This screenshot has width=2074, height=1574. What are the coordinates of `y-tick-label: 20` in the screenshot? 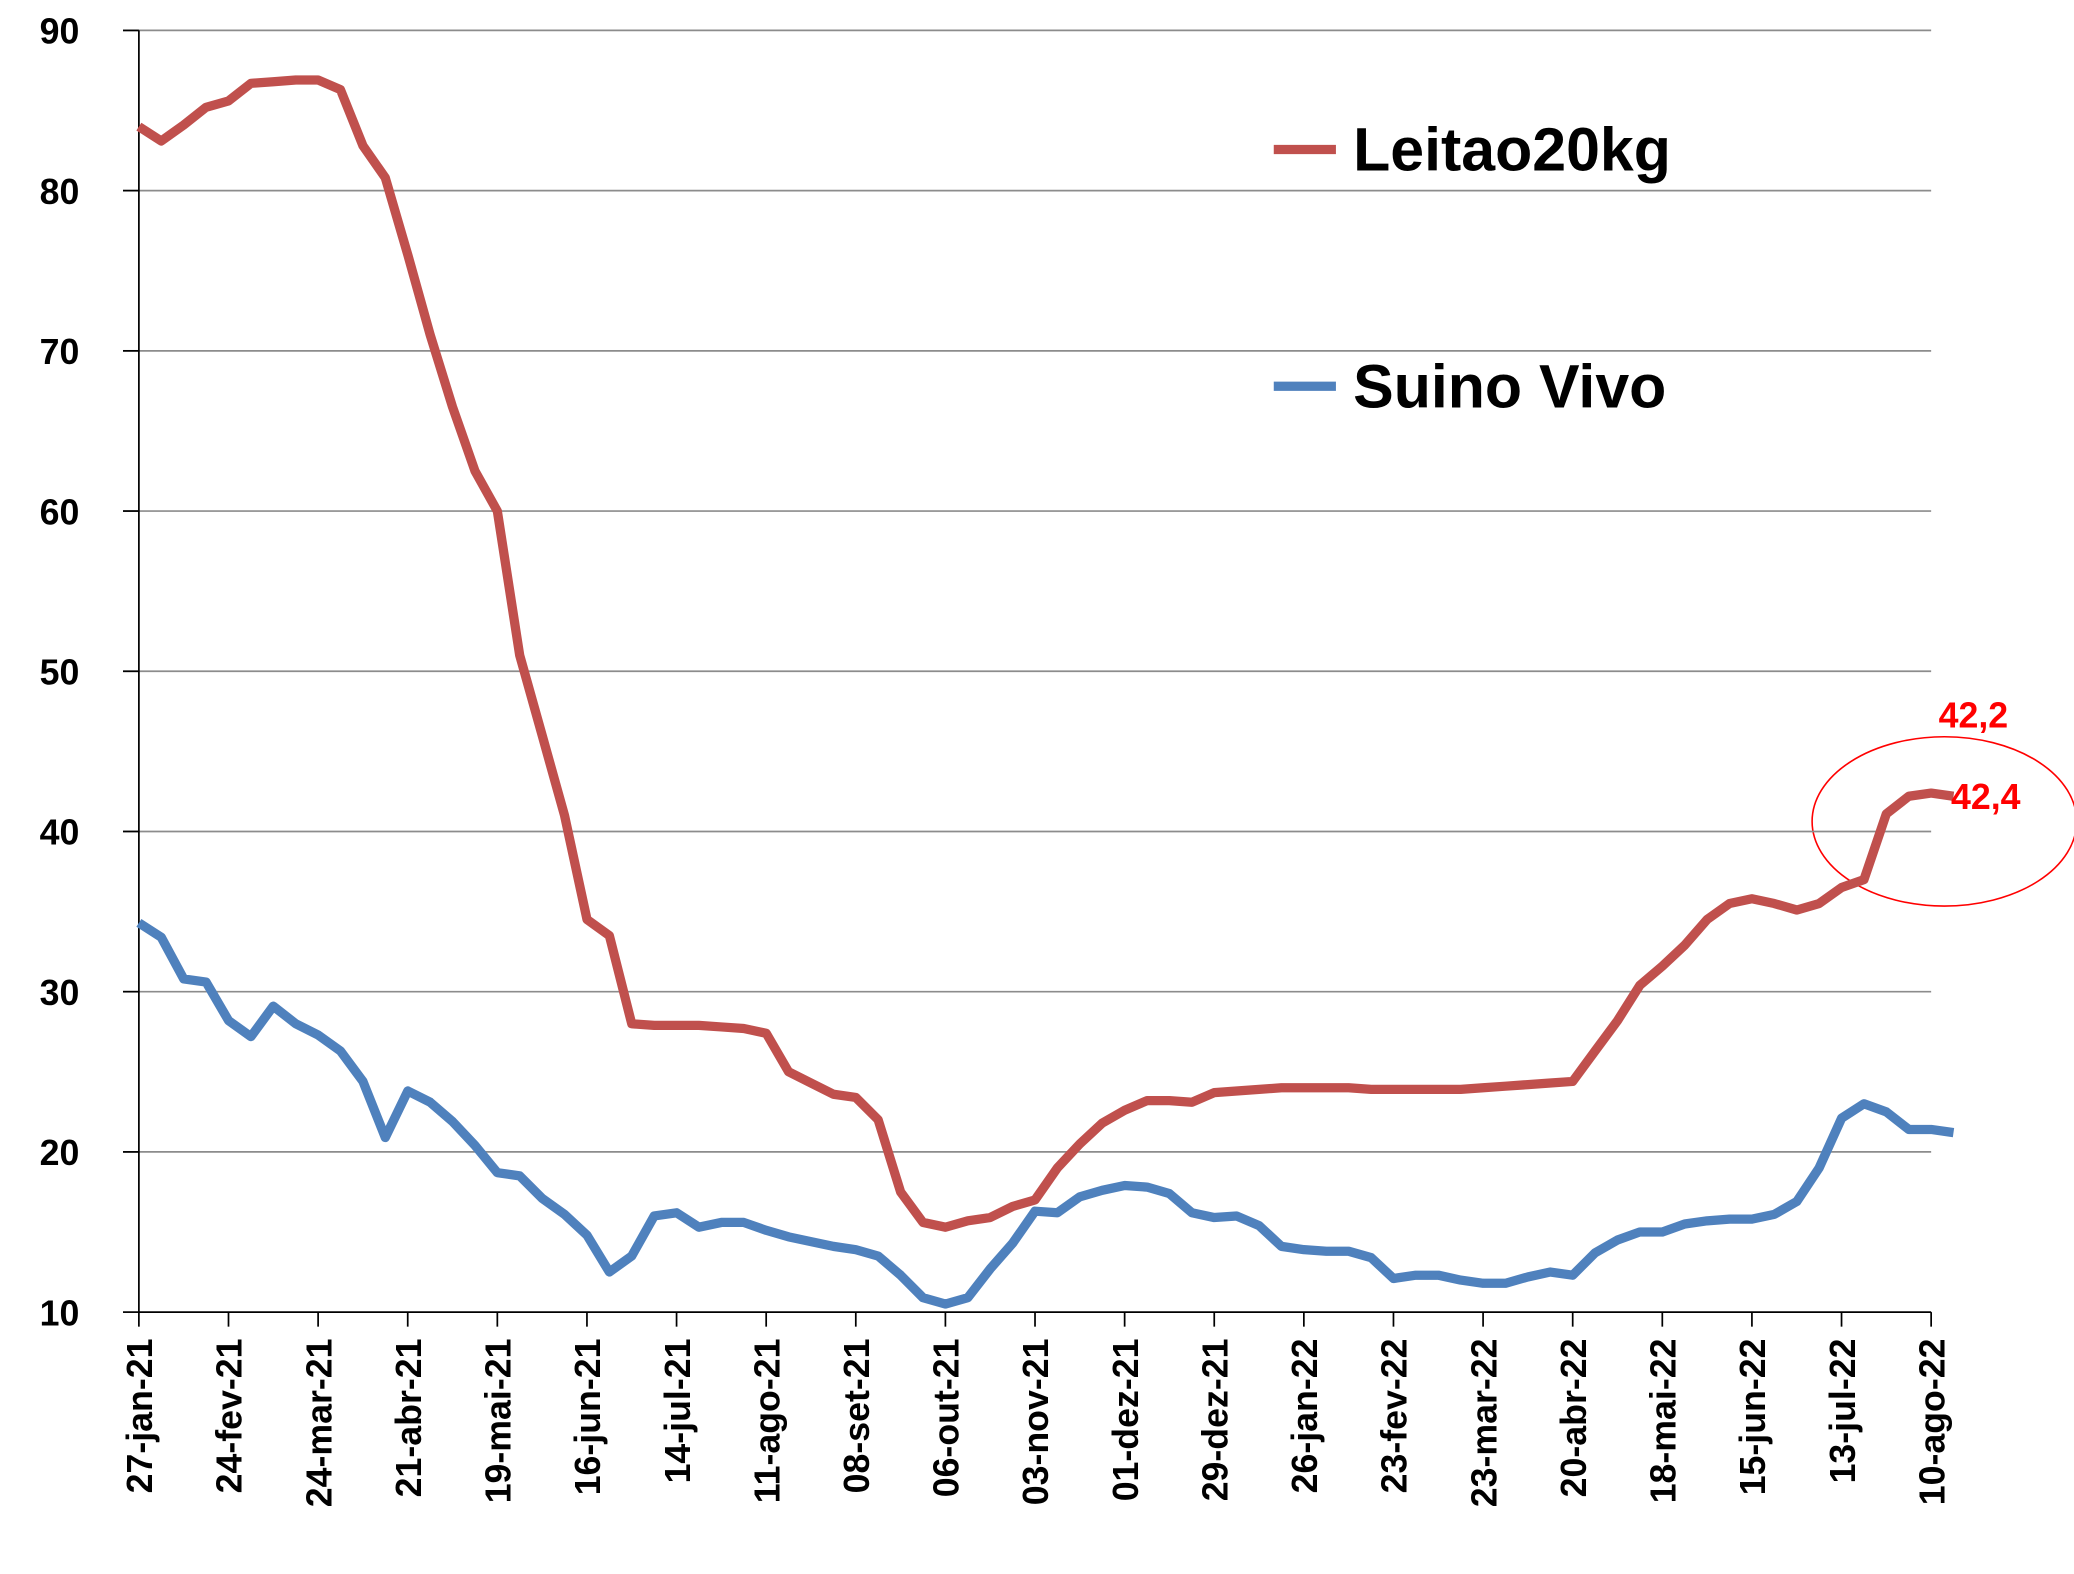 It's located at (60, 1153).